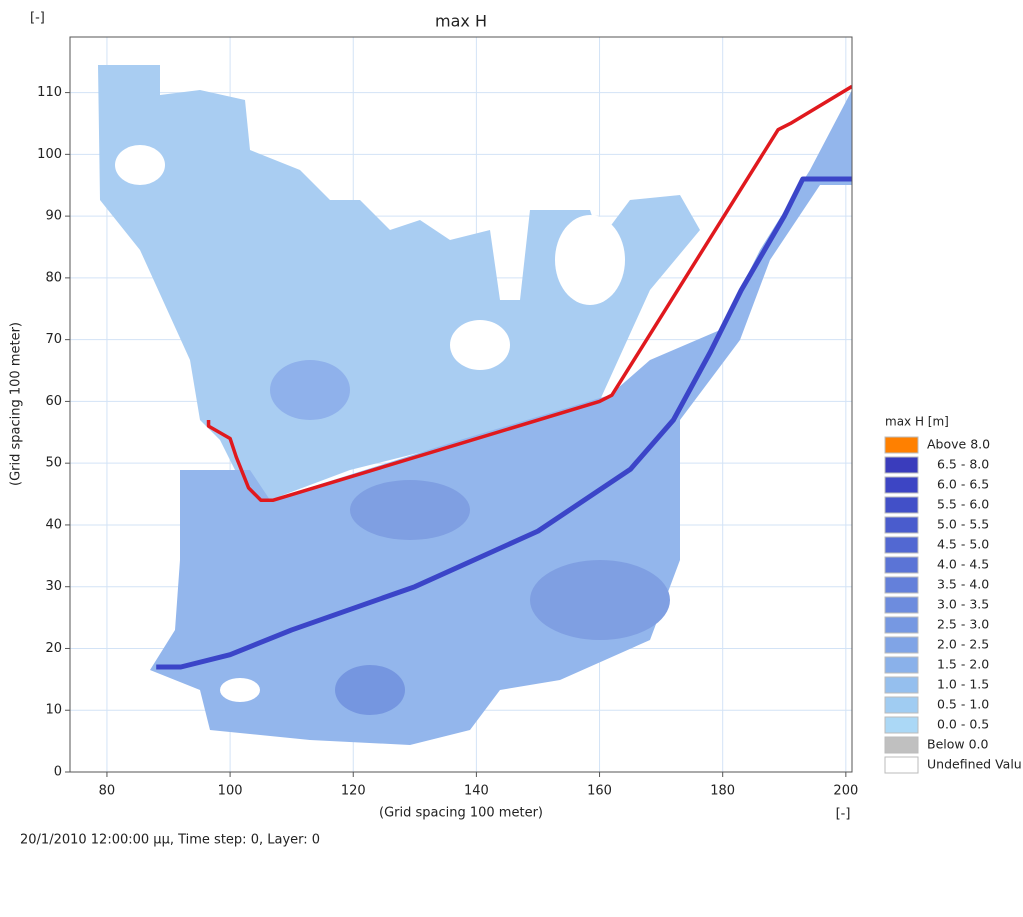  What do you see at coordinates (53, 216) in the screenshot?
I see `y-tick-label: 90` at bounding box center [53, 216].